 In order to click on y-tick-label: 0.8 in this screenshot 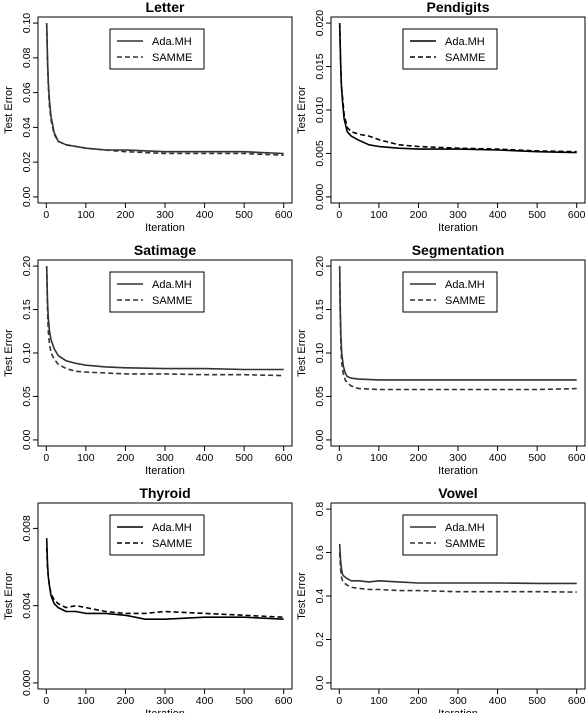, I will do `click(320, 509)`.